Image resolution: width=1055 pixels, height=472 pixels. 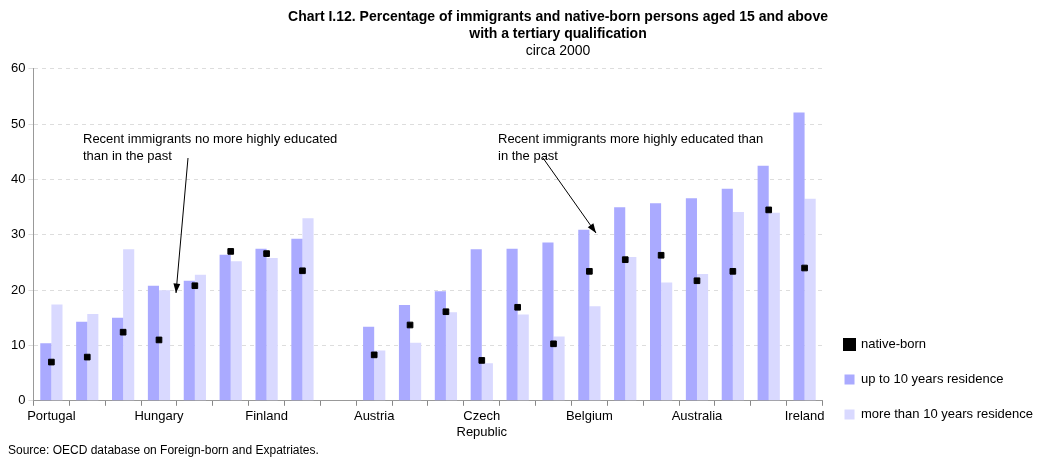 I want to click on y-tick-label: 10, so click(x=18, y=345).